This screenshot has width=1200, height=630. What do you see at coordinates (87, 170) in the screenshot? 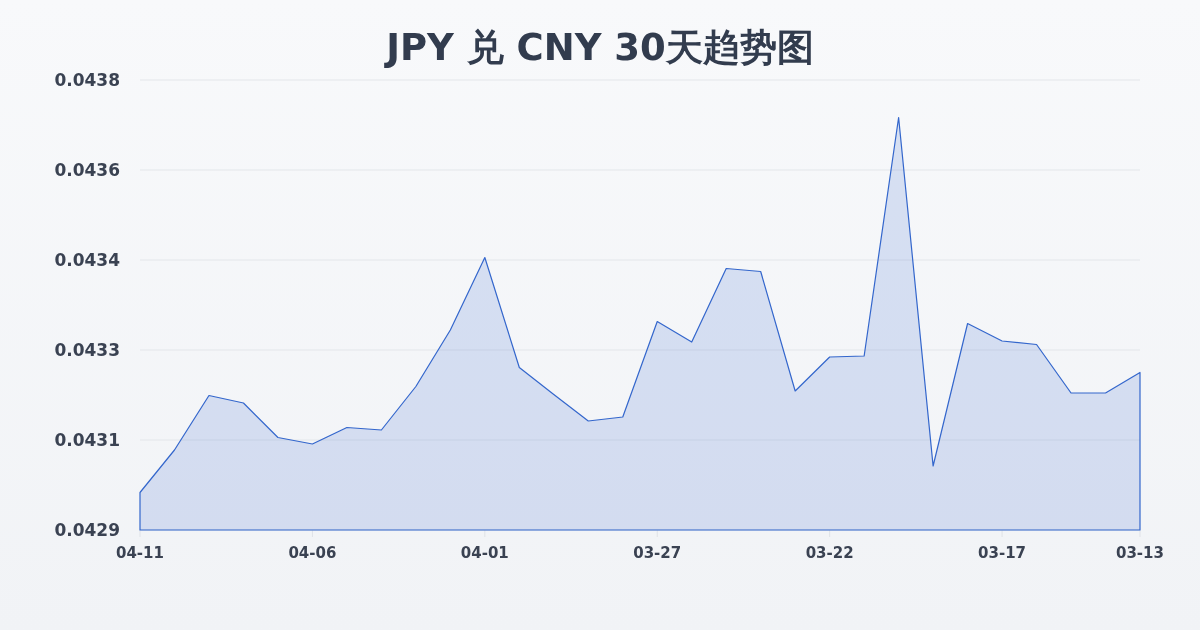
I see `y-tick-label: 0.0436` at bounding box center [87, 170].